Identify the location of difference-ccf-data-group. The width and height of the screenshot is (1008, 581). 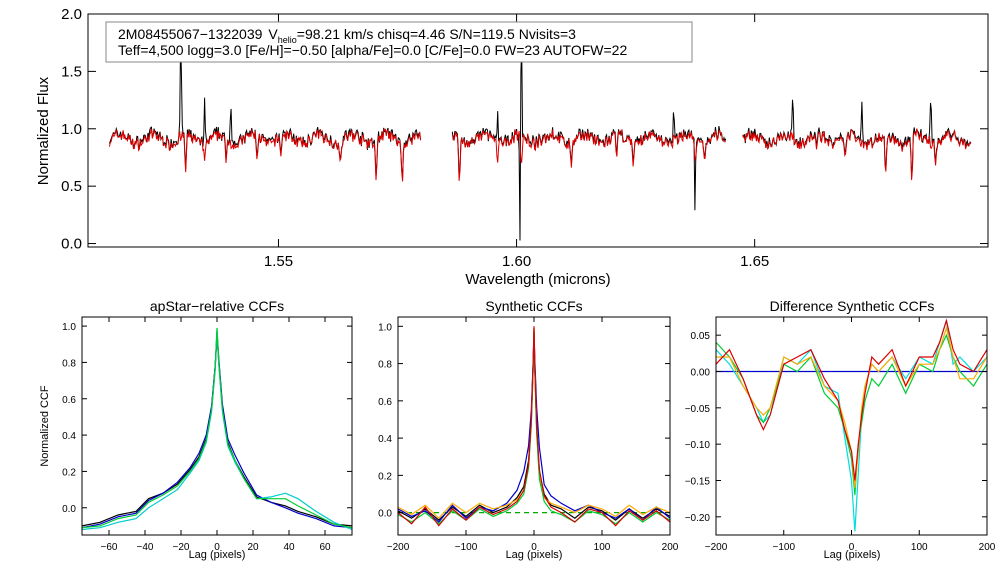
(851, 425).